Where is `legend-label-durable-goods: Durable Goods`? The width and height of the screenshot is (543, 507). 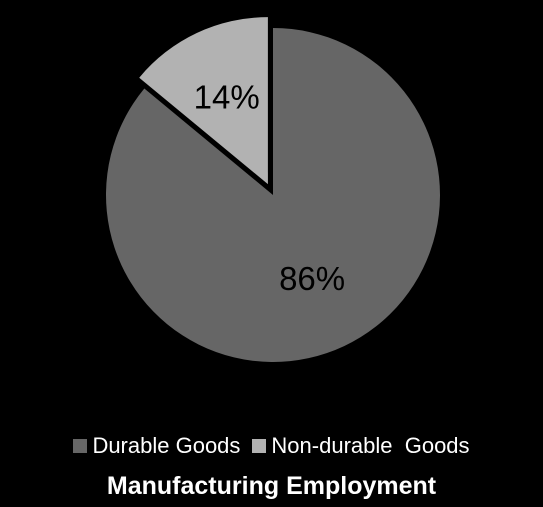
legend-label-durable-goods: Durable Goods is located at coordinates (166, 445).